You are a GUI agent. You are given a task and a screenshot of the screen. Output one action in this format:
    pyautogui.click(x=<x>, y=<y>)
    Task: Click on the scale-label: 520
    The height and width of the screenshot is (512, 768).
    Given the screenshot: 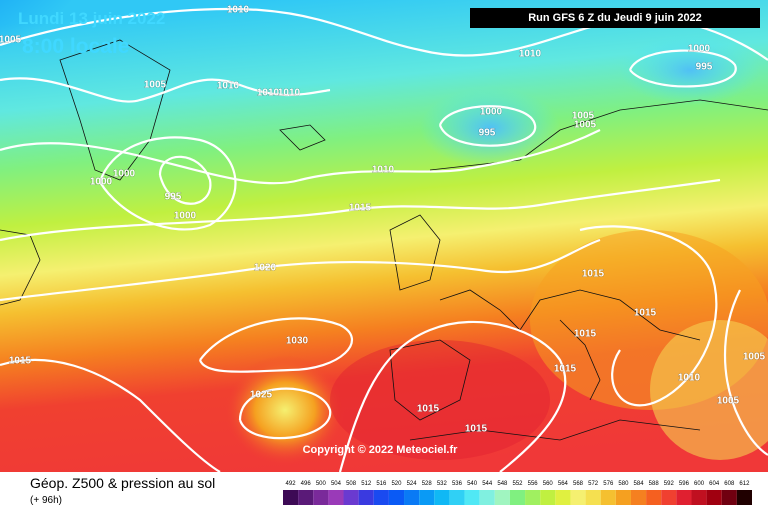 What is the action you would take?
    pyautogui.click(x=396, y=484)
    